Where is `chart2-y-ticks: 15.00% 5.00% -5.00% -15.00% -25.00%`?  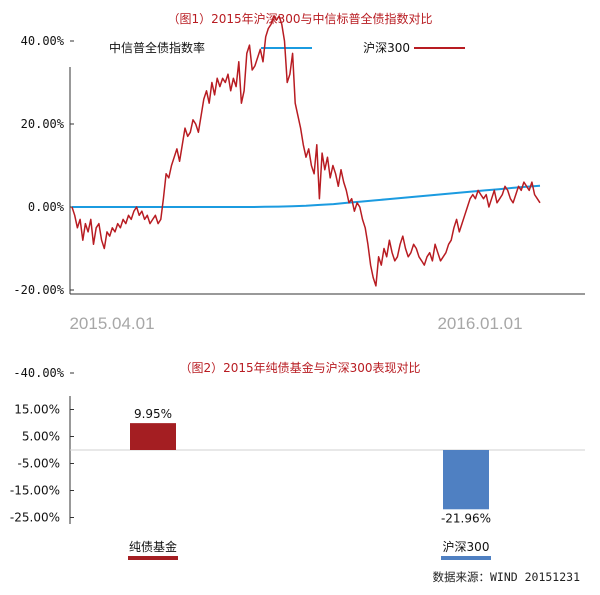 chart2-y-ticks: 15.00% 5.00% -5.00% -15.00% -25.00% is located at coordinates (42, 464).